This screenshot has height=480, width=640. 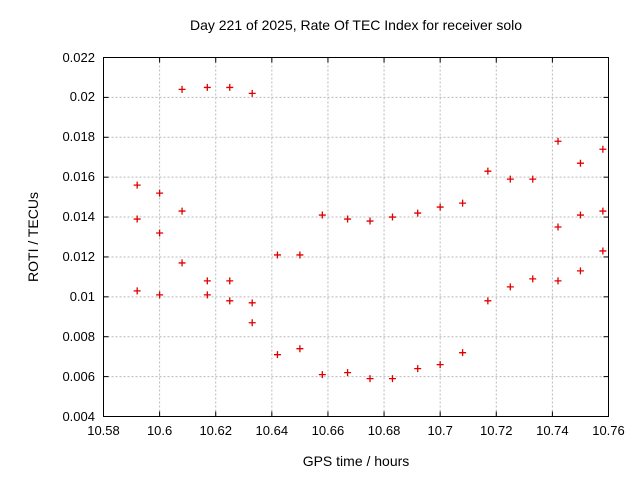 I want to click on y-tick-label: 0.006, so click(x=78, y=376).